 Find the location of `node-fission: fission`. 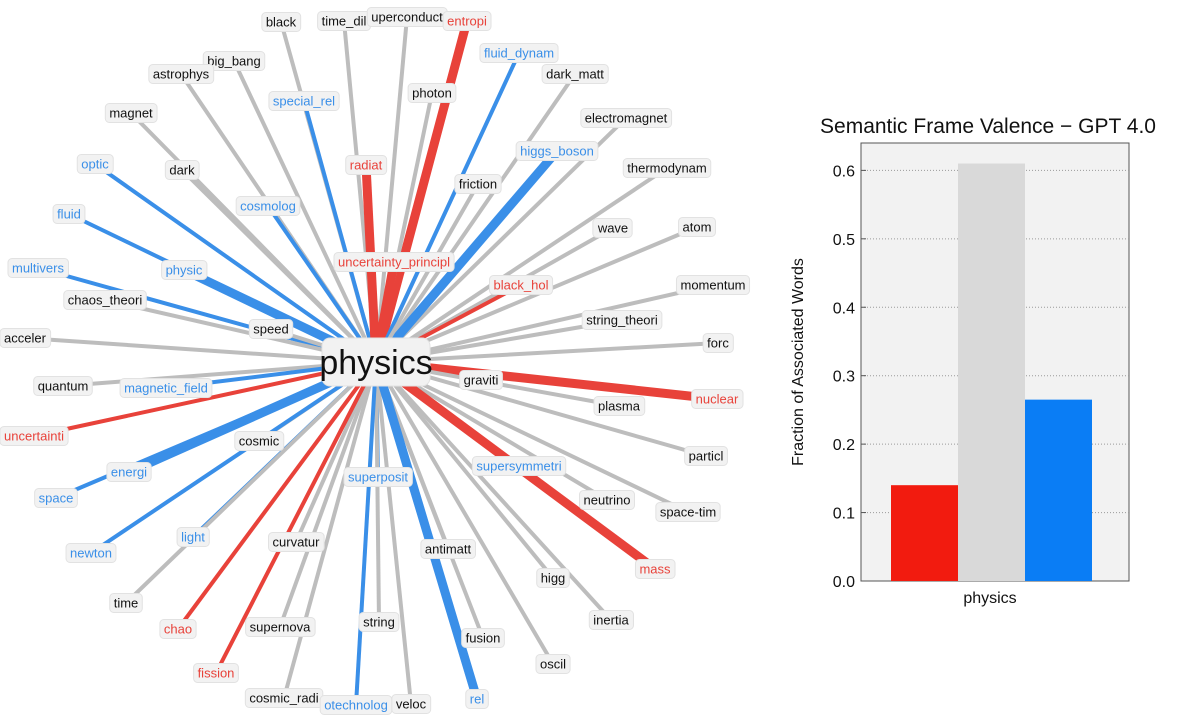

node-fission: fission is located at coordinates (216, 673).